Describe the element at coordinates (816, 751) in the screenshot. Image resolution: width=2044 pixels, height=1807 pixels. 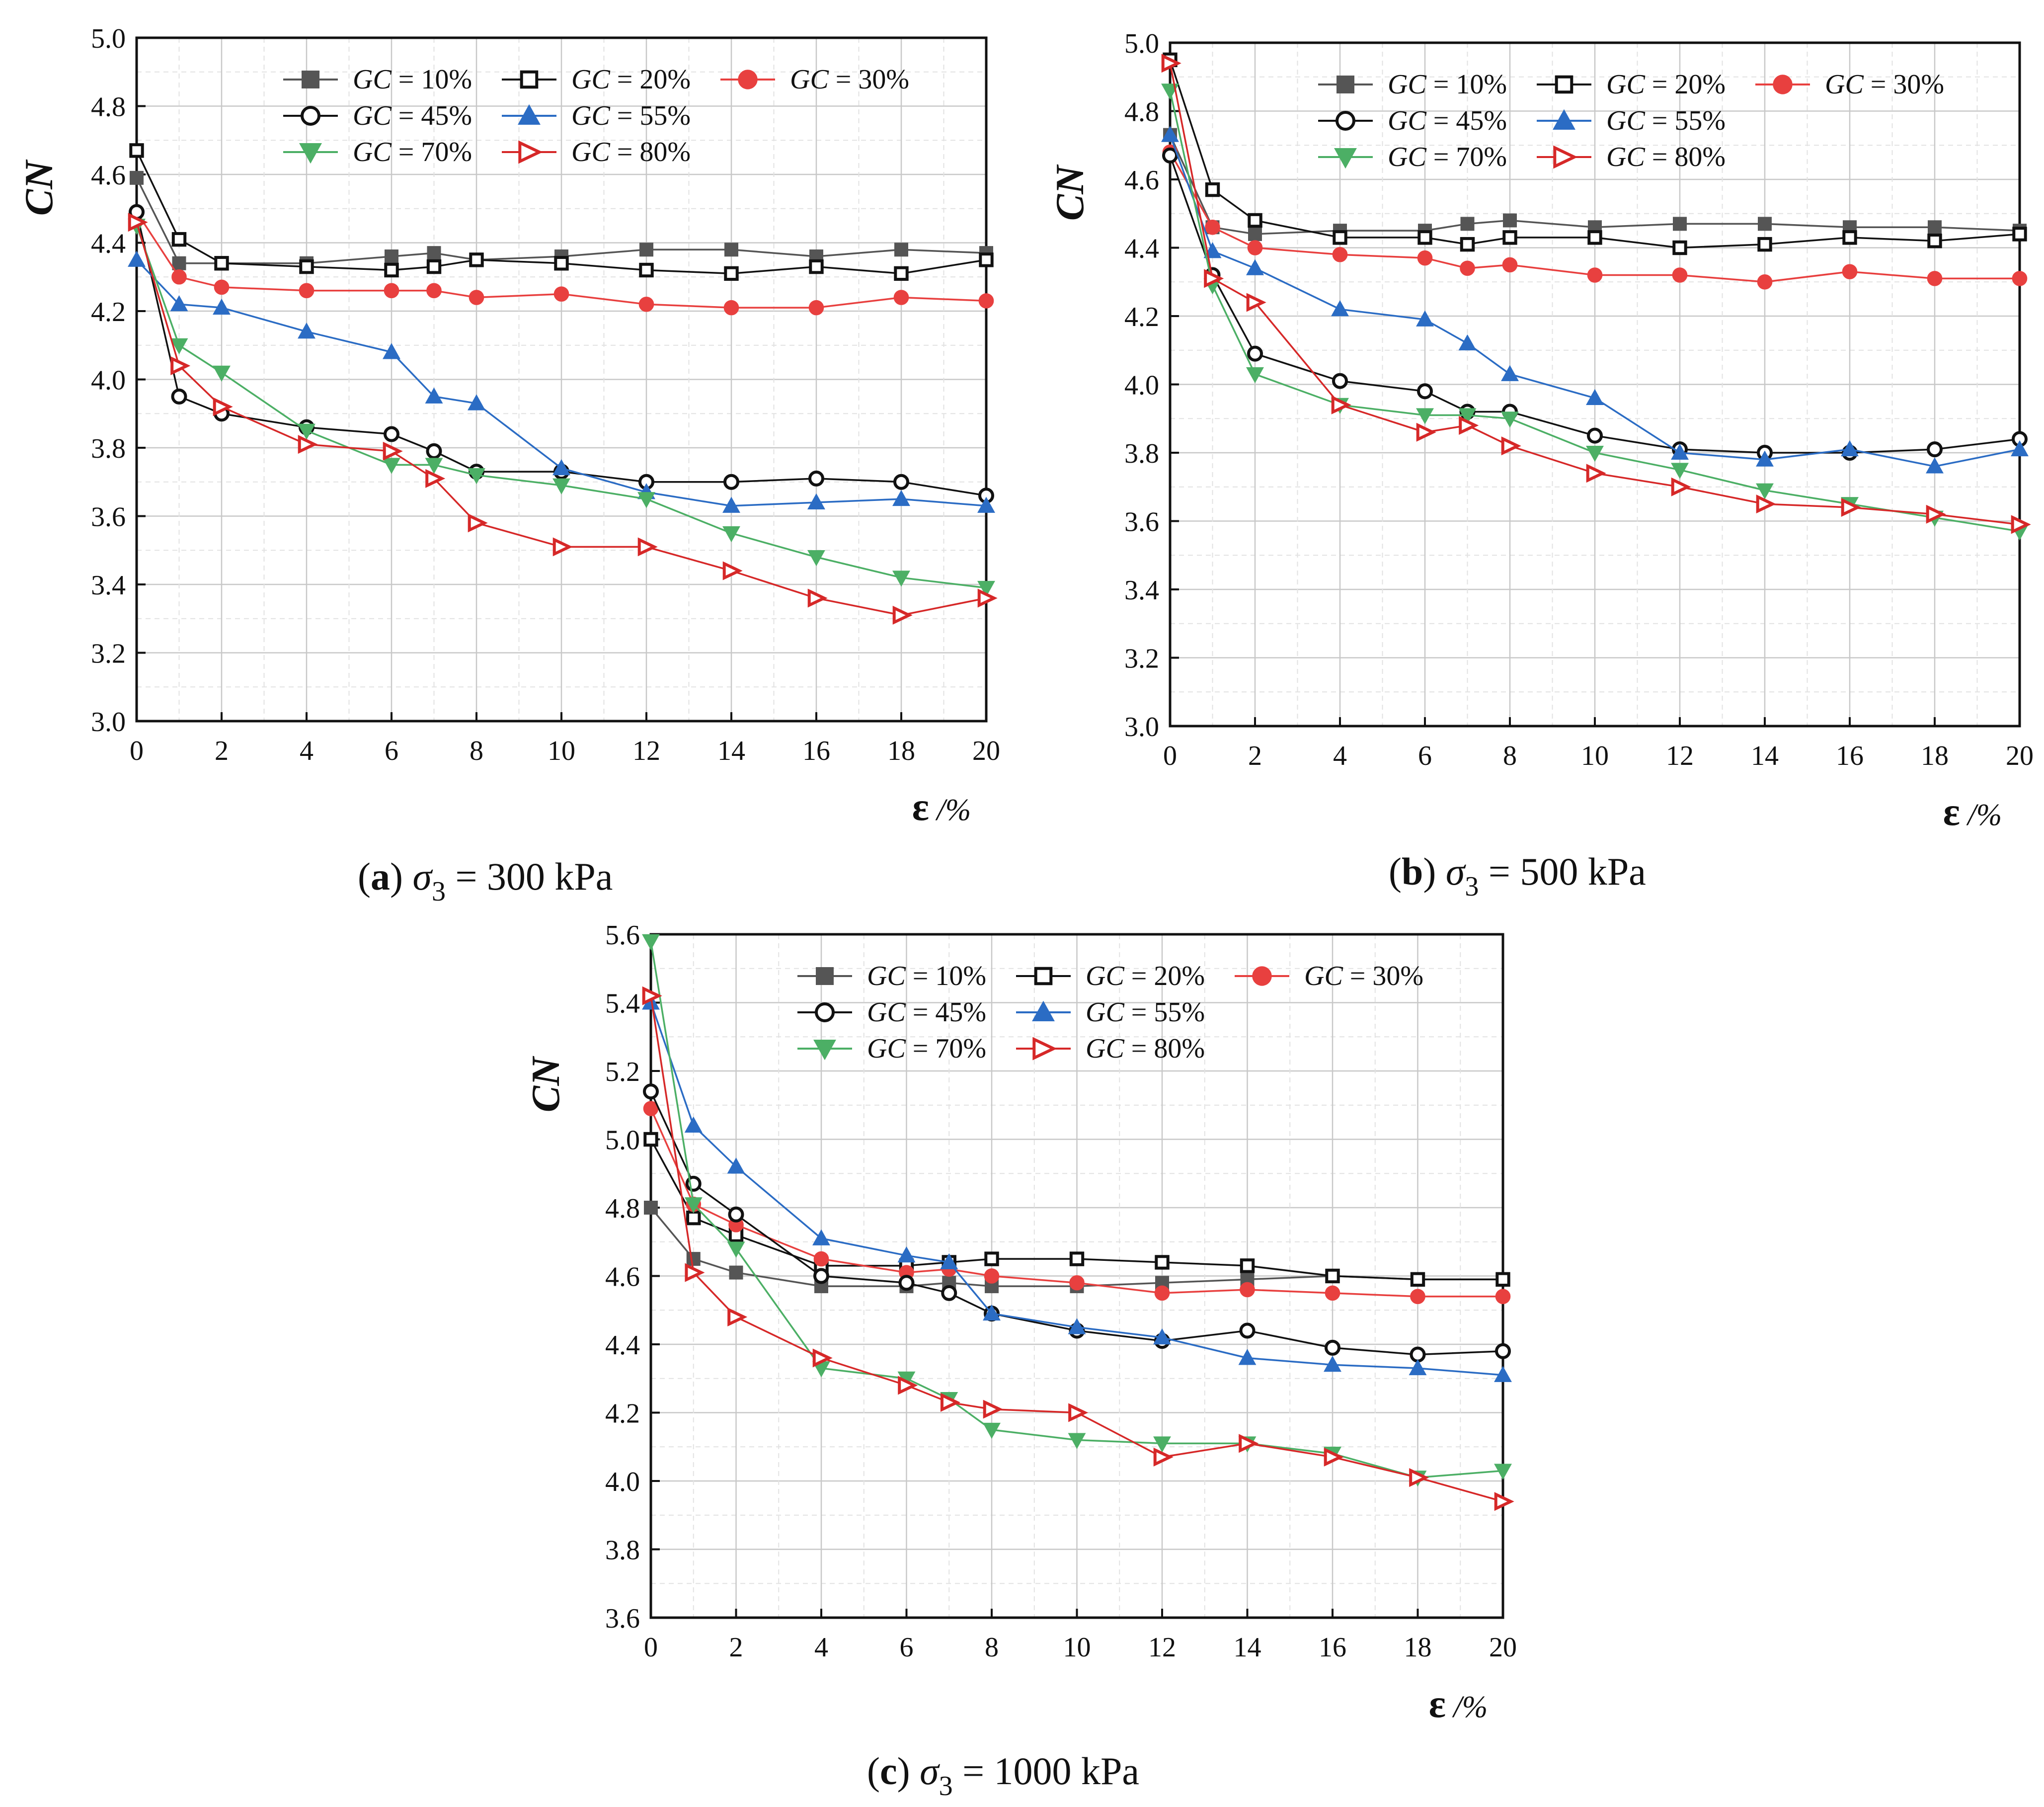
I see `x-tick-label: 16` at that location.